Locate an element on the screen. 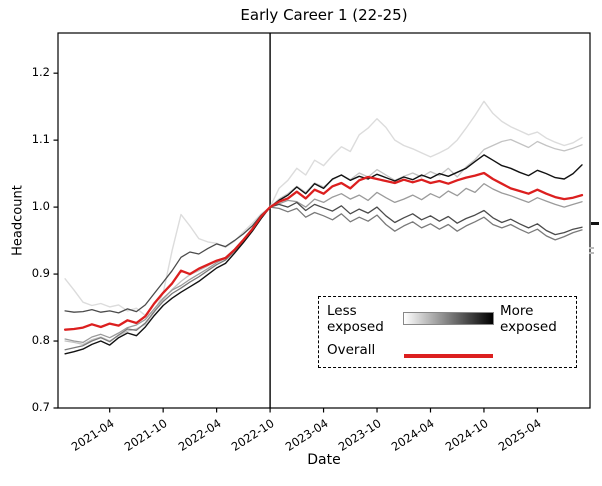  y-tick-label: 0.8 is located at coordinates (40, 340).